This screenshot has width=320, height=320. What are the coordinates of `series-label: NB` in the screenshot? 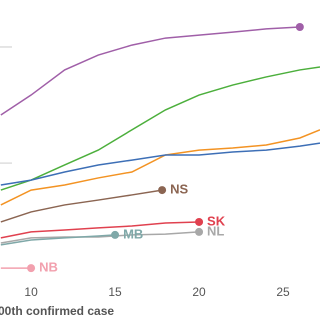 It's located at (48, 267).